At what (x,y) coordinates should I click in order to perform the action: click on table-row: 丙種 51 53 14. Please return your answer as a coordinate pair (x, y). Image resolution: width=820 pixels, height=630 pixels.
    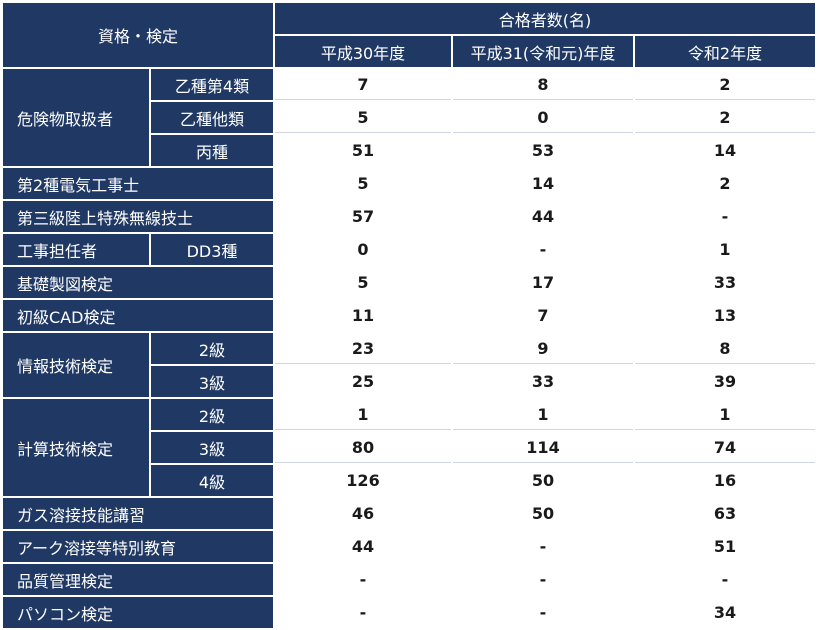
    Looking at the image, I should click on (409, 150).